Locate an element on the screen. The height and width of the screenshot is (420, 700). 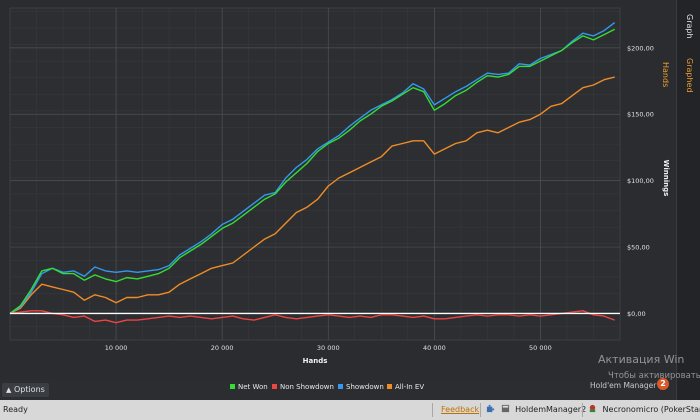
app-status-item: HoldemManager2 is located at coordinates (536, 409).